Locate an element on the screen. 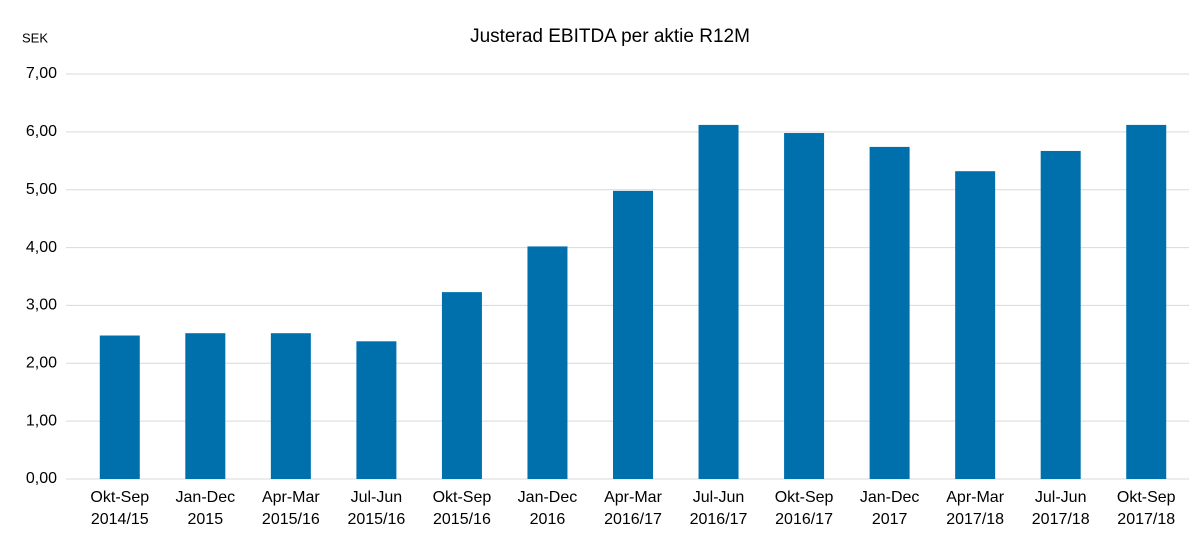  y-tick-label: 3,00 is located at coordinates (41, 305).